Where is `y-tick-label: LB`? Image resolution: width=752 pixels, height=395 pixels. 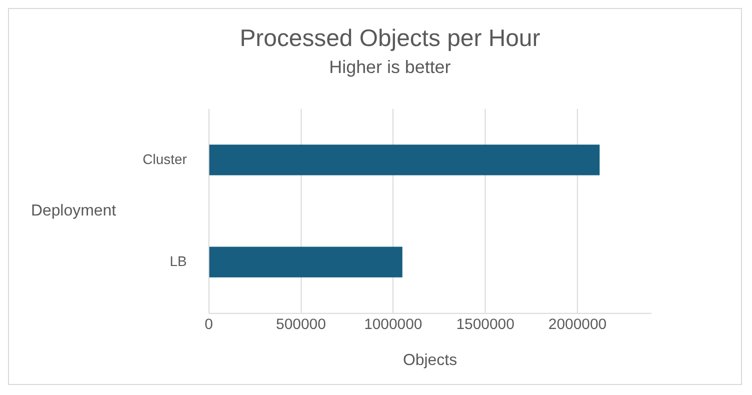 y-tick-label: LB is located at coordinates (178, 260).